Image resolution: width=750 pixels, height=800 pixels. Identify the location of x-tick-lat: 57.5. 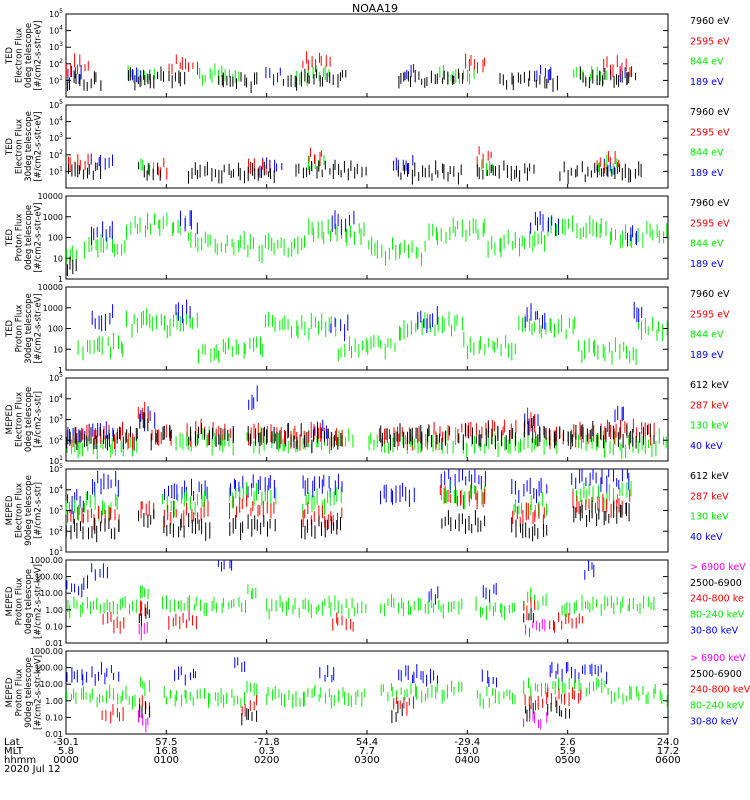
(166, 742).